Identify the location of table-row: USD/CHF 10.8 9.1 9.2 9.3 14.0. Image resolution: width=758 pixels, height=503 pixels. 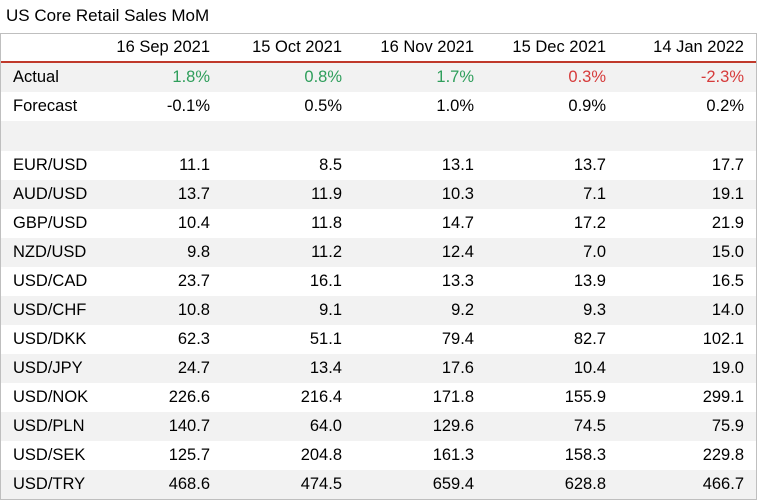
(378, 310).